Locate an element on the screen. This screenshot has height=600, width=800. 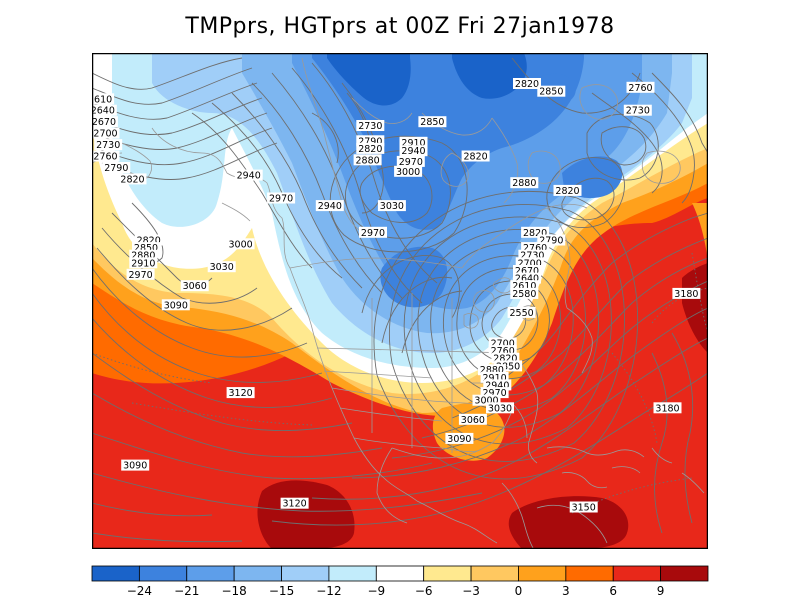
contour-label: 3120 is located at coordinates (240, 393).